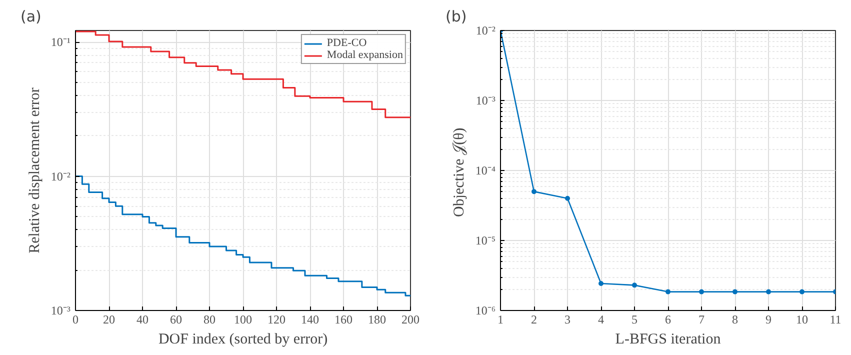 The height and width of the screenshot is (355, 851). I want to click on x-tick-label: 4, so click(601, 319).